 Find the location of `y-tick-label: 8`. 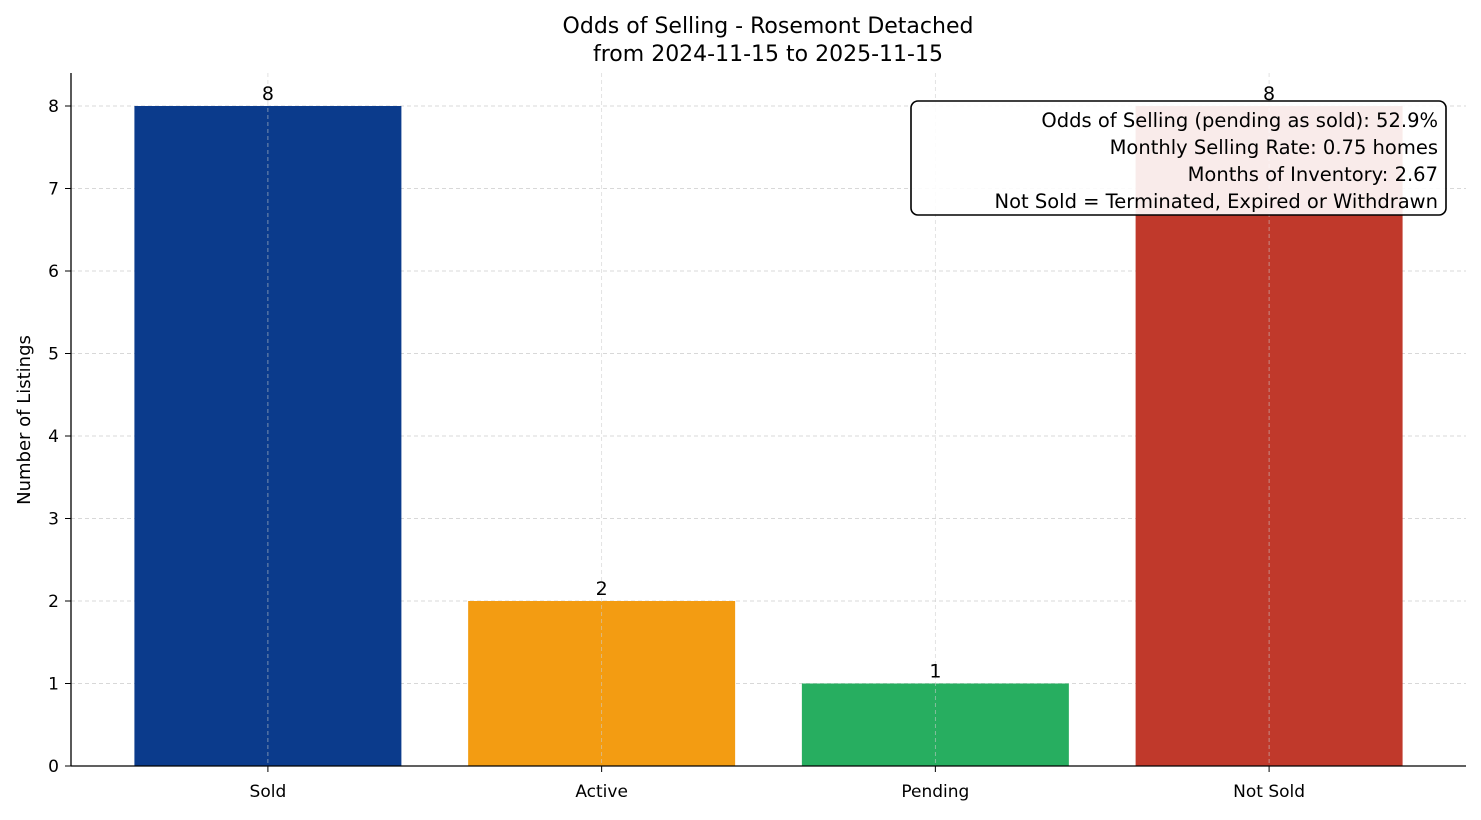

y-tick-label: 8 is located at coordinates (53, 107).